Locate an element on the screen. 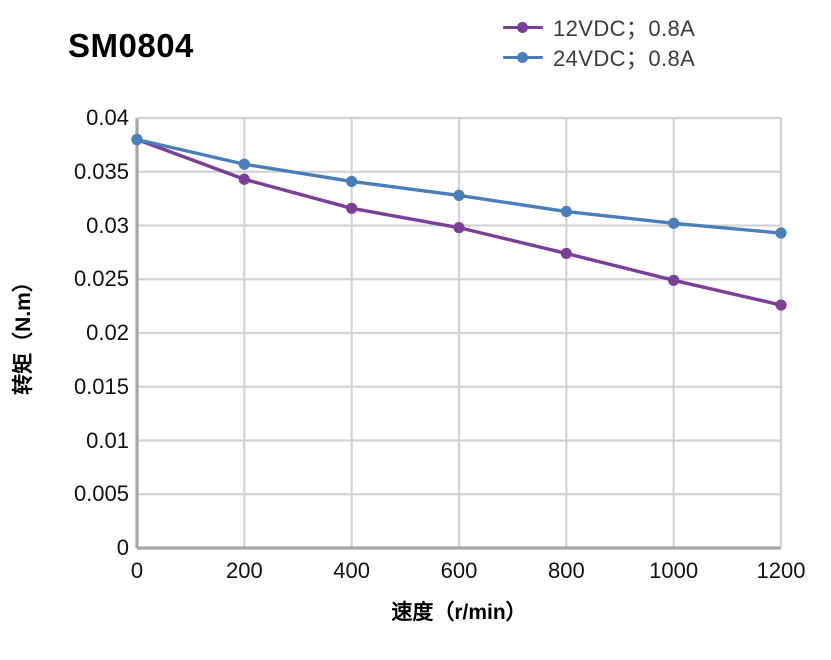  page-title: SM0804 is located at coordinates (131, 45).